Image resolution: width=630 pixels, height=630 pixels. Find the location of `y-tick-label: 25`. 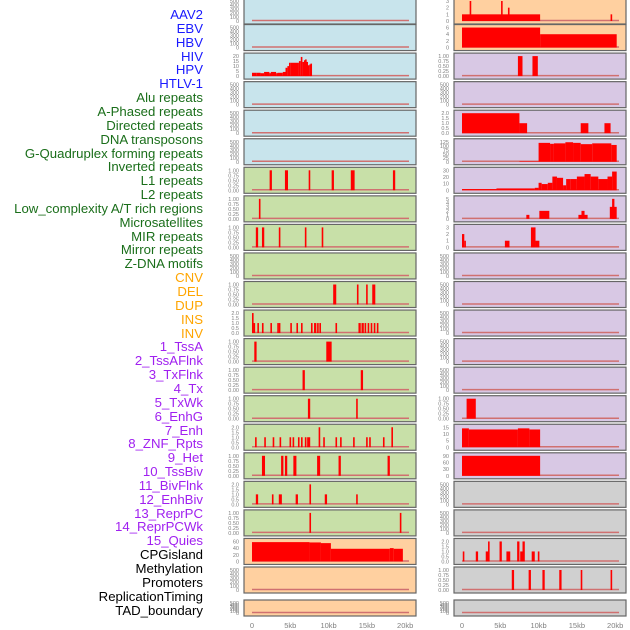

y-tick-label: 25 is located at coordinates (446, 159).